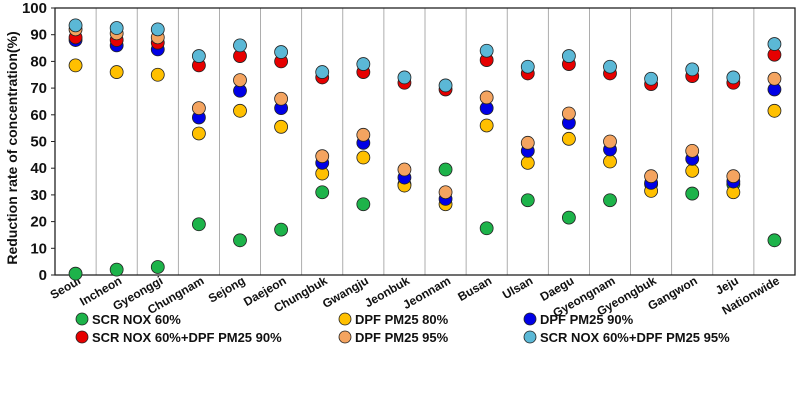 This screenshot has width=800, height=403. What do you see at coordinates (517, 287) in the screenshot?
I see `x-tick-label: Ulsan` at bounding box center [517, 287].